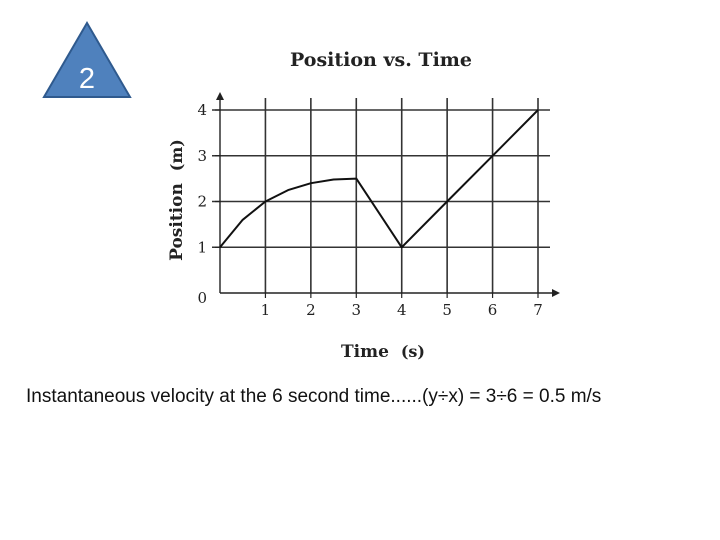  What do you see at coordinates (357, 310) in the screenshot?
I see `x-tick-label: 3` at bounding box center [357, 310].